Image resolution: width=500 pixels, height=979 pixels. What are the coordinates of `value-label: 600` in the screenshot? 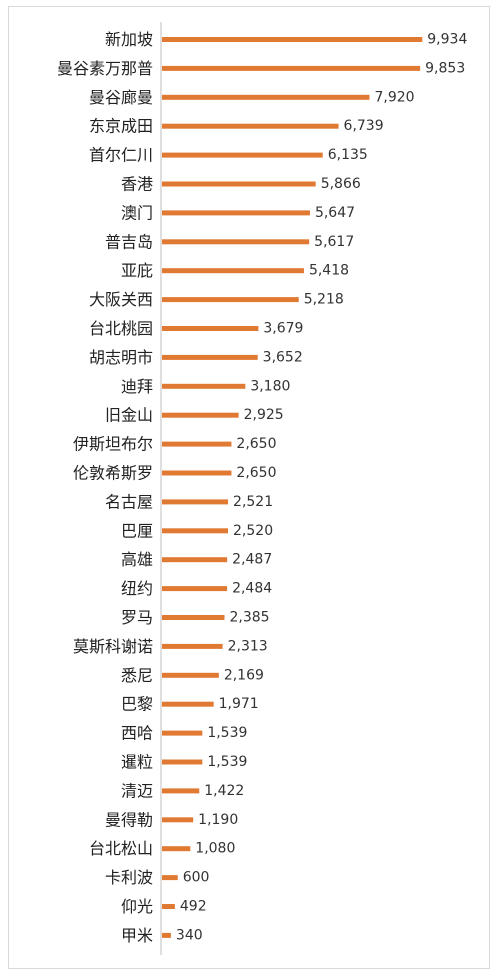 It's located at (196, 878).